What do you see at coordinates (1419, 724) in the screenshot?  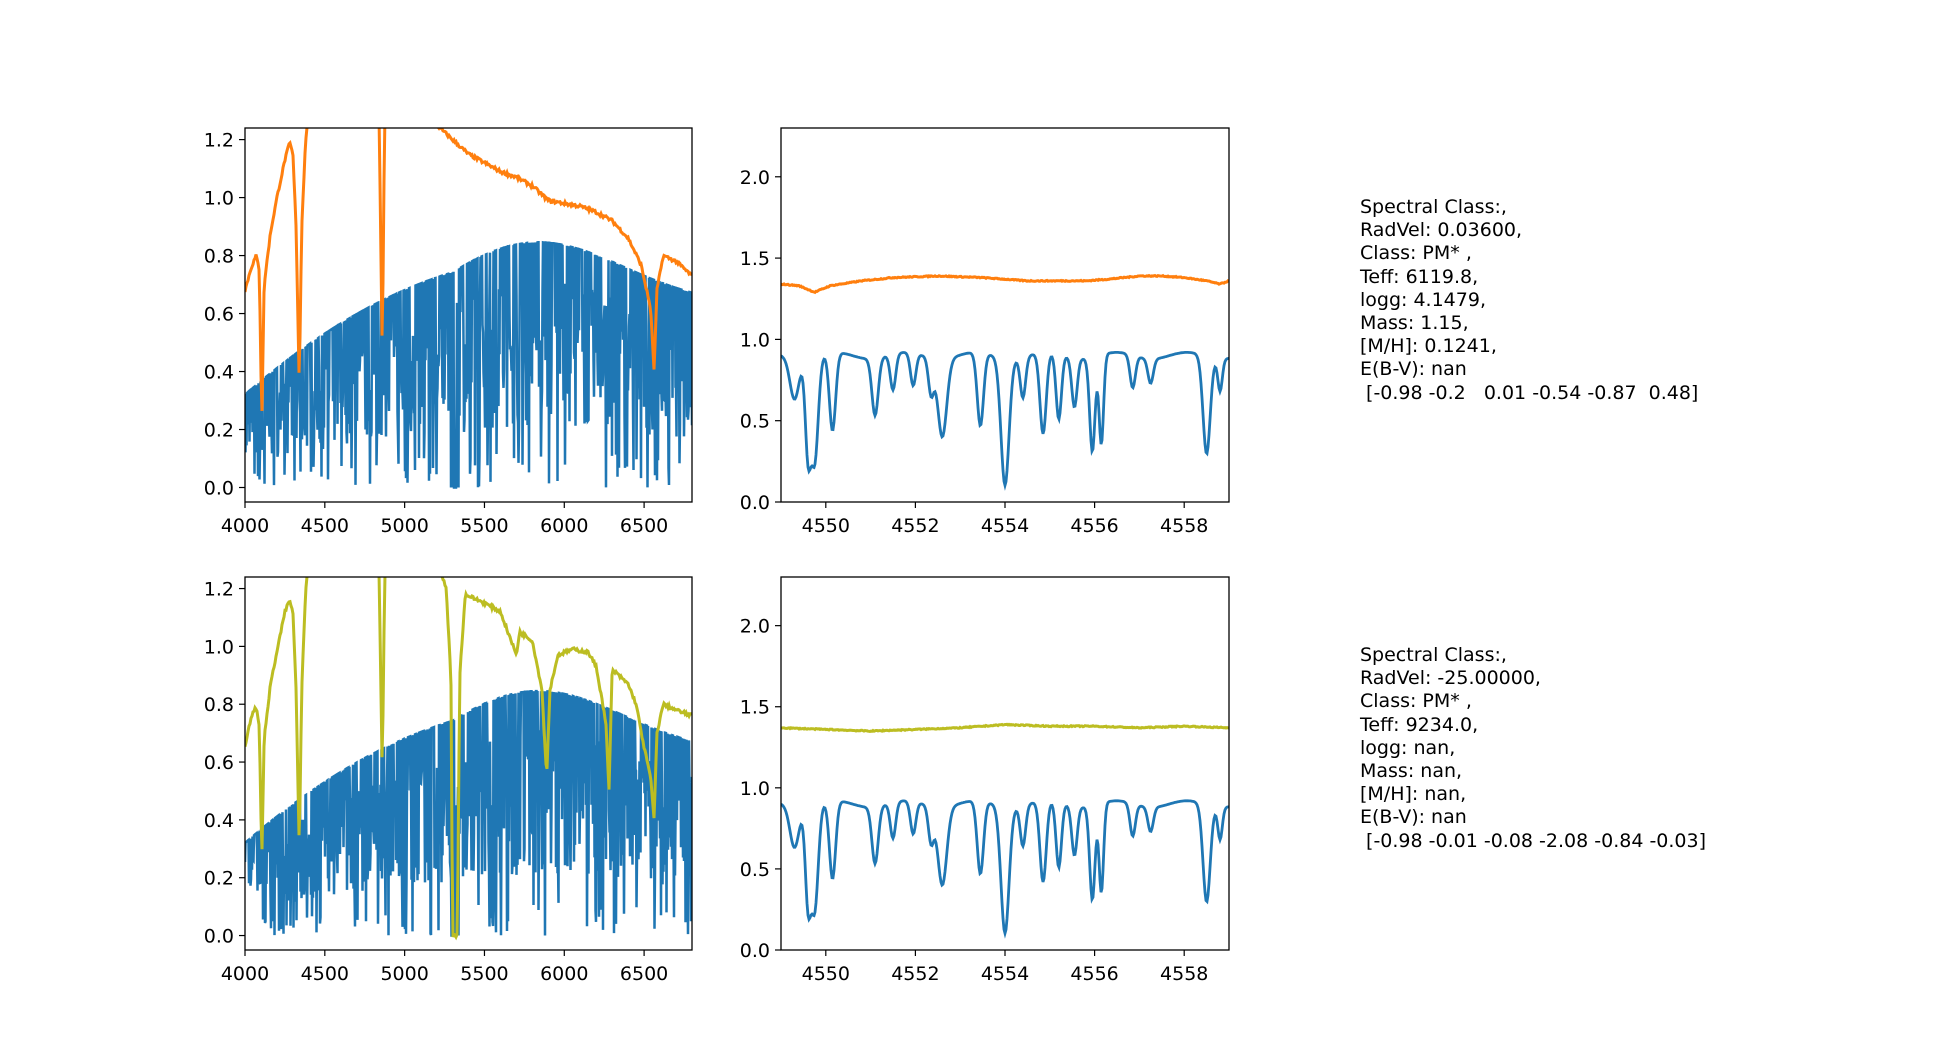 I see `info-line: Teff: 9234.0,` at bounding box center [1419, 724].